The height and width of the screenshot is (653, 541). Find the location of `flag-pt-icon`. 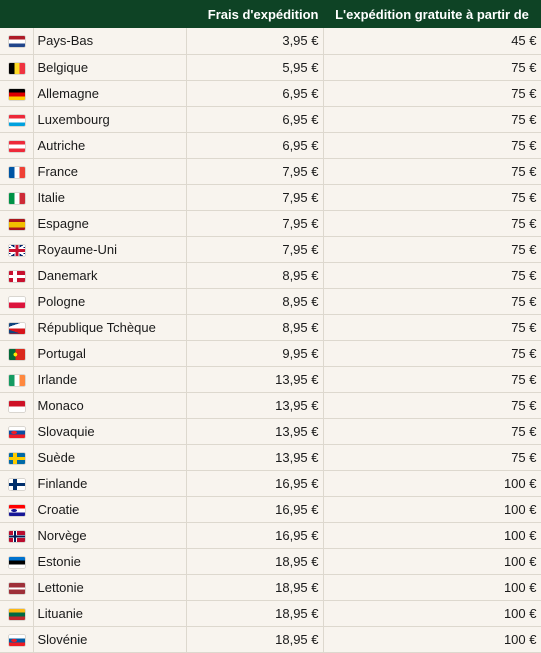

flag-pt-icon is located at coordinates (17, 354).